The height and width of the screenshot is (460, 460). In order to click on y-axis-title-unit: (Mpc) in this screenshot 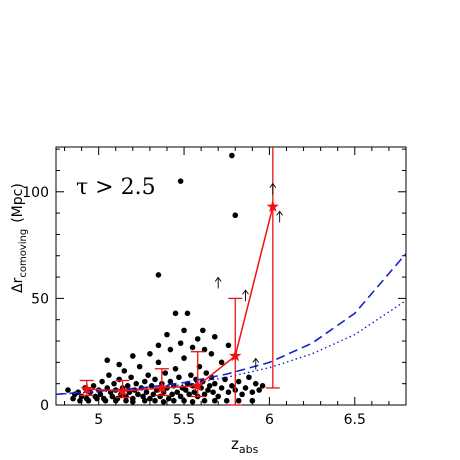, I will do `click(18, 203)`.